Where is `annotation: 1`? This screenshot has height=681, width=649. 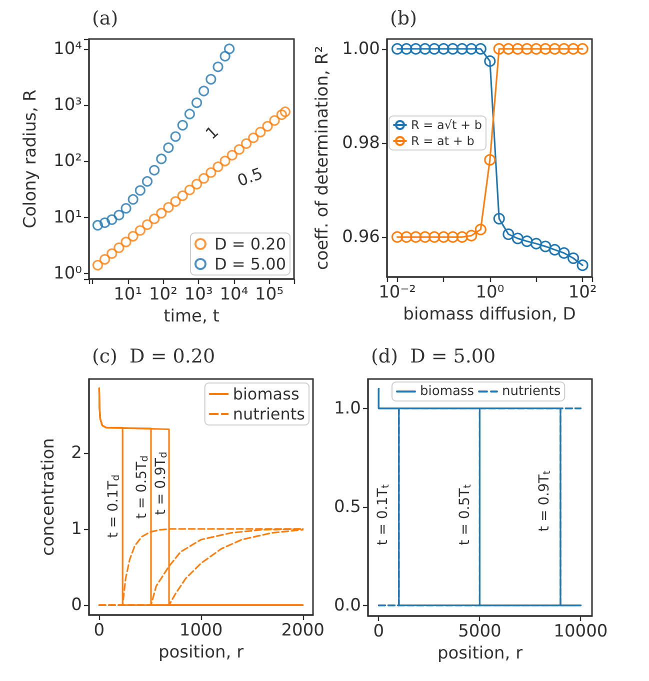
annotation: 1 is located at coordinates (212, 133).